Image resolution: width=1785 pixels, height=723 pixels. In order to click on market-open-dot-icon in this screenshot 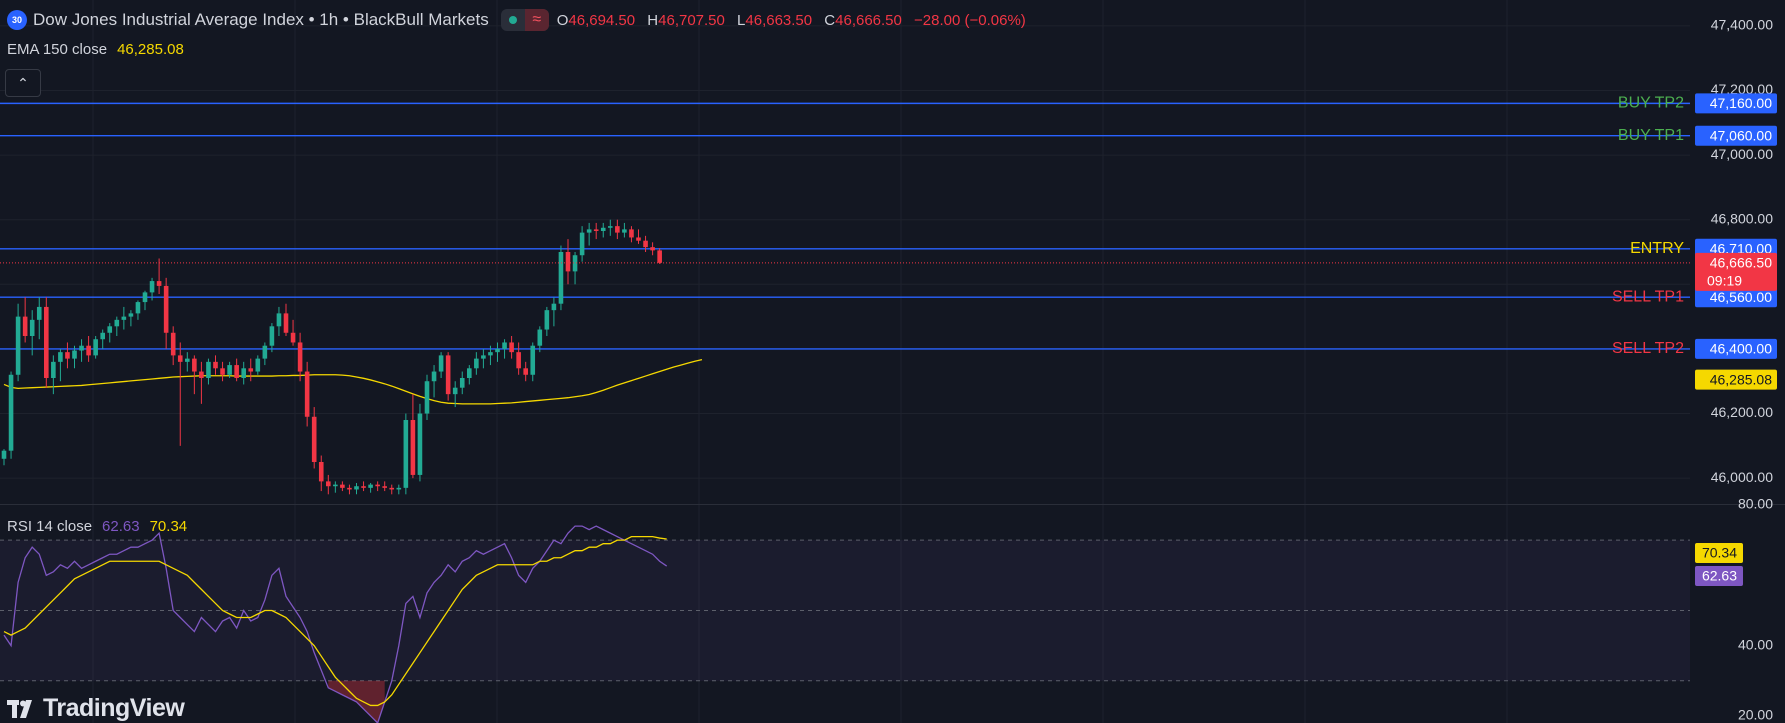, I will do `click(512, 20)`.